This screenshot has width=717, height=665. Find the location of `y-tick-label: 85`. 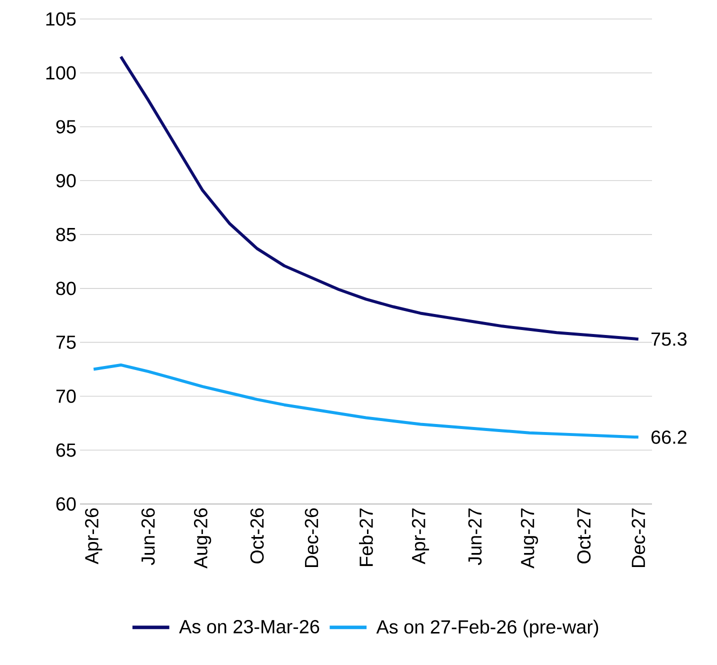

y-tick-label: 85 is located at coordinates (66, 235).